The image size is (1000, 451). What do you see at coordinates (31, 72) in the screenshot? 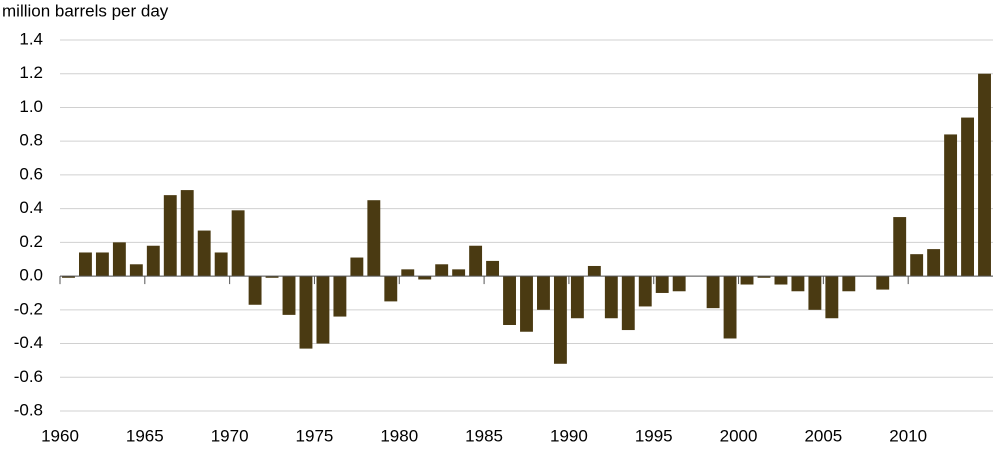
I see `y-tick-label: 1.2` at bounding box center [31, 72].